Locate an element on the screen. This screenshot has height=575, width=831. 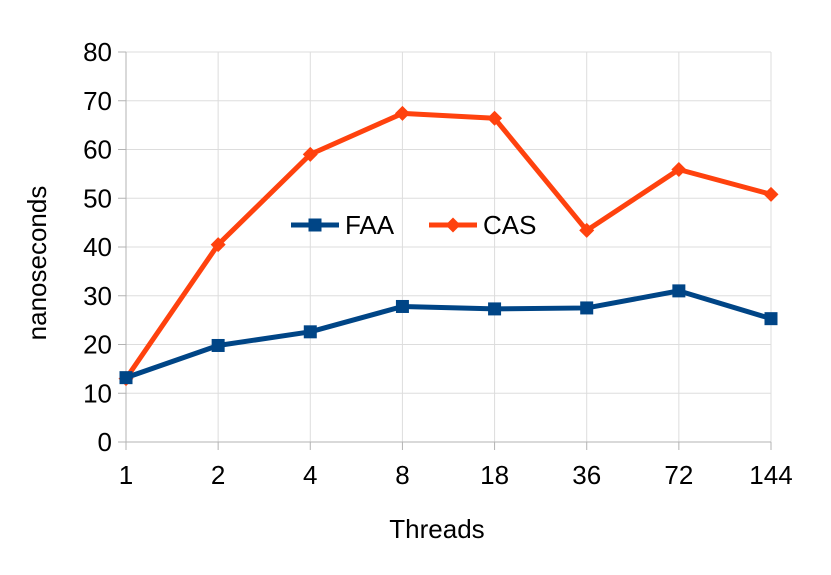
y-tick-label: 20 is located at coordinates (97, 345).